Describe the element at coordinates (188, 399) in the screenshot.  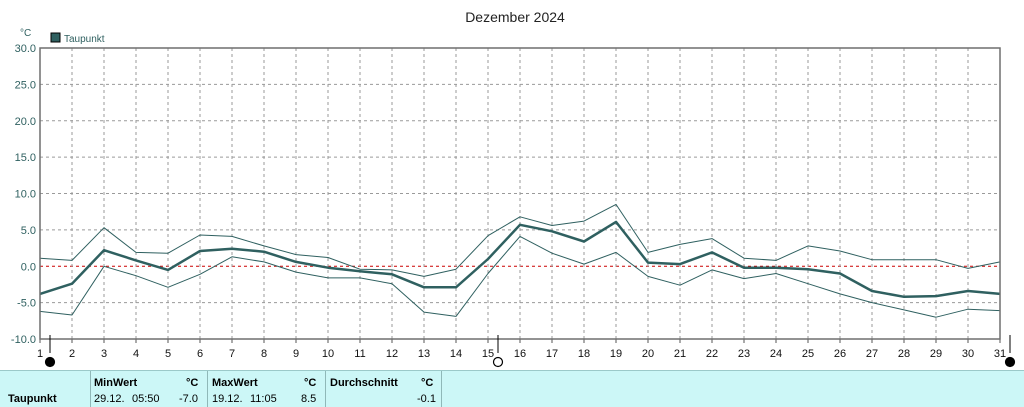
I see `min-value: -7.0` at that location.